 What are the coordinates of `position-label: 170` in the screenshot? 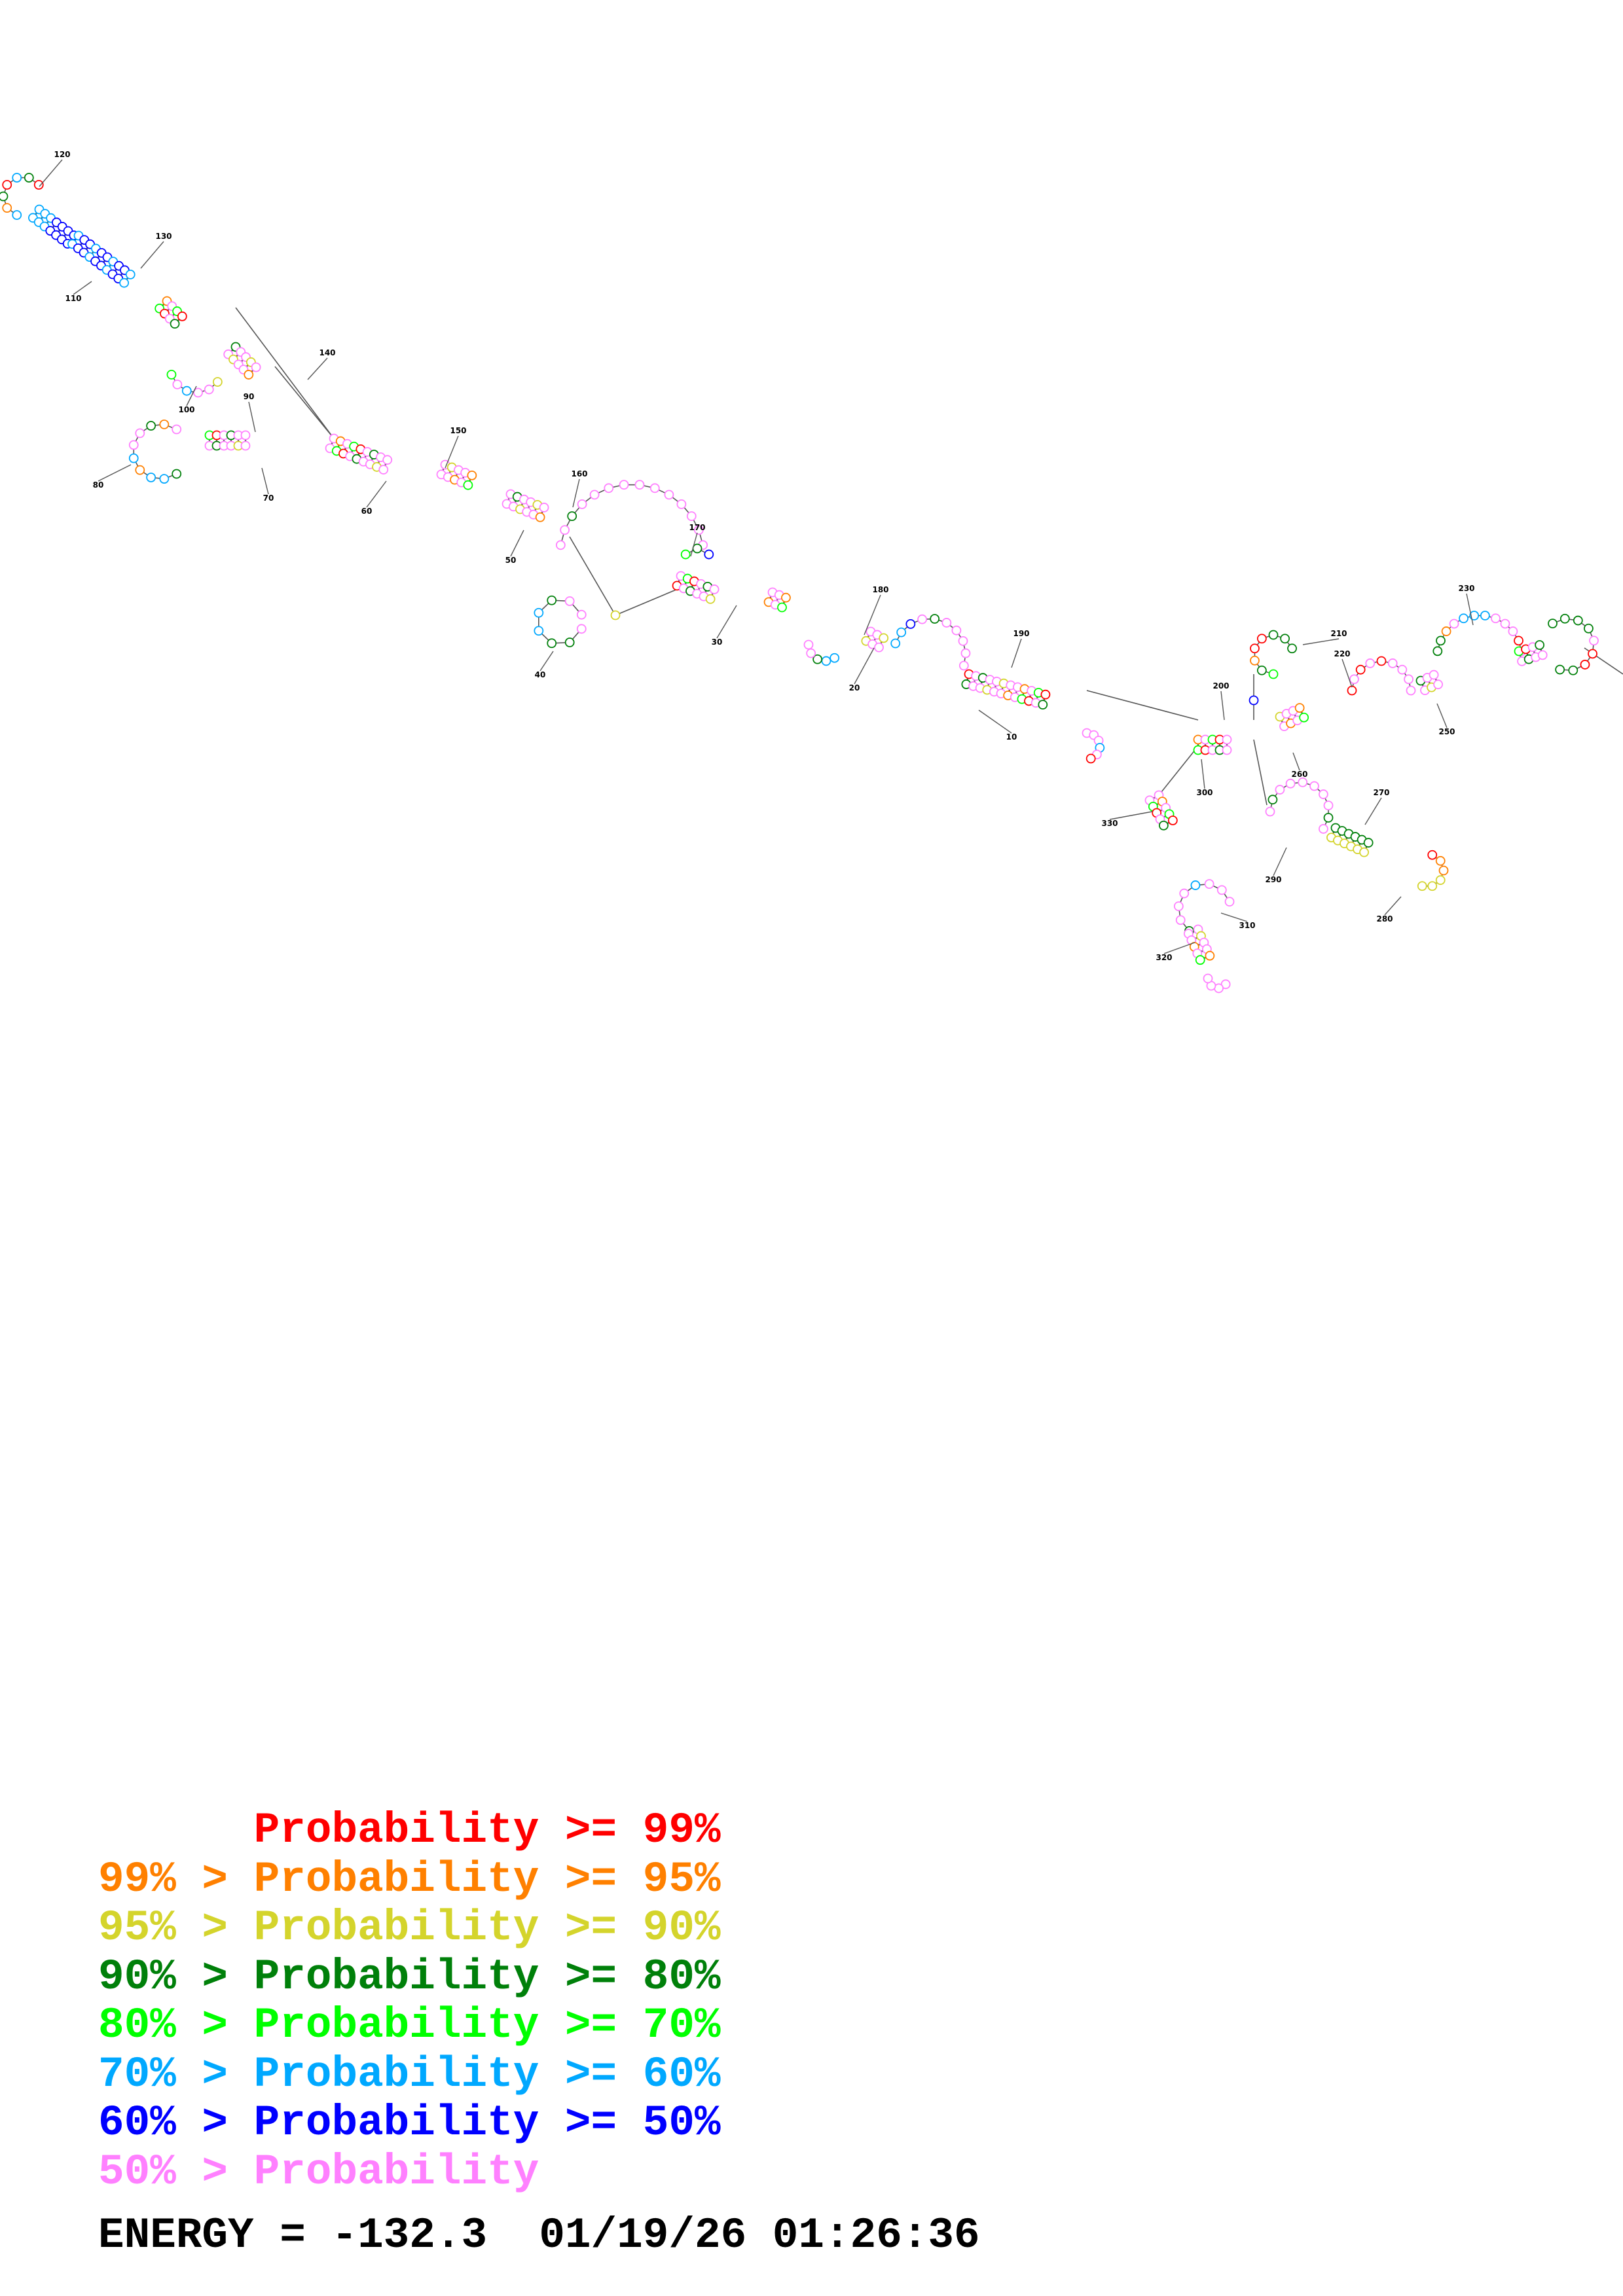 It's located at (697, 527).